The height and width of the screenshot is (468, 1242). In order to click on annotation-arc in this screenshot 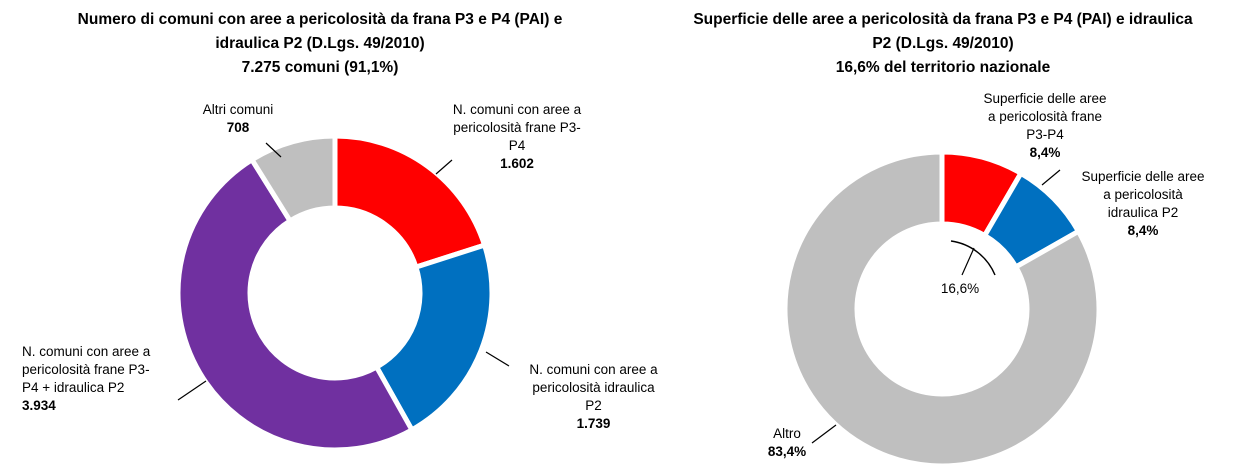, I will do `click(973, 258)`.